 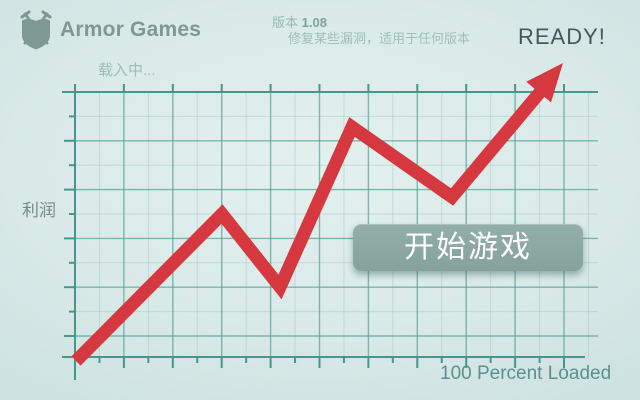 What do you see at coordinates (39, 210) in the screenshot?
I see `y-axis-label: 利润` at bounding box center [39, 210].